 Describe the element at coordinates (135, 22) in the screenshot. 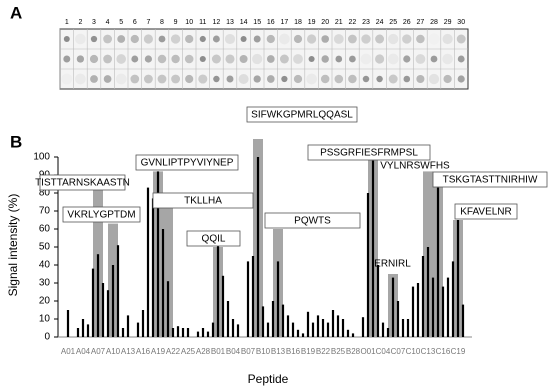

I see `blot-column-label: 6` at that location.